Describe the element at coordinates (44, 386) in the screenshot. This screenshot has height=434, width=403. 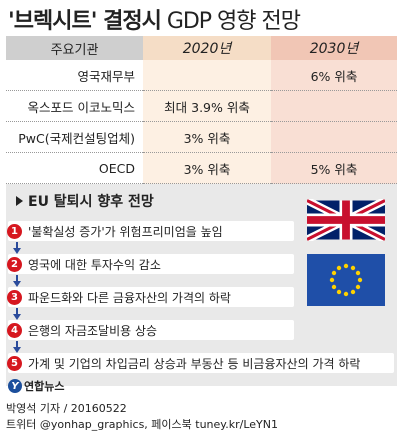
I see `yonhap-logo-text: 연합뉴스` at that location.